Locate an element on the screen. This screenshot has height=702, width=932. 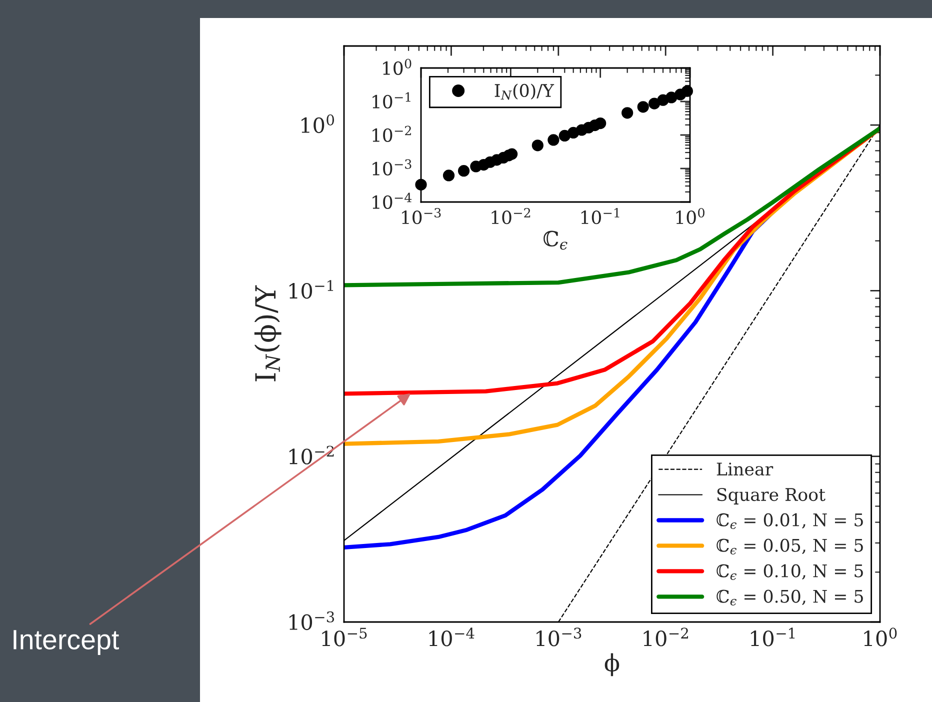
annotation: Intercept is located at coordinates (66, 642).